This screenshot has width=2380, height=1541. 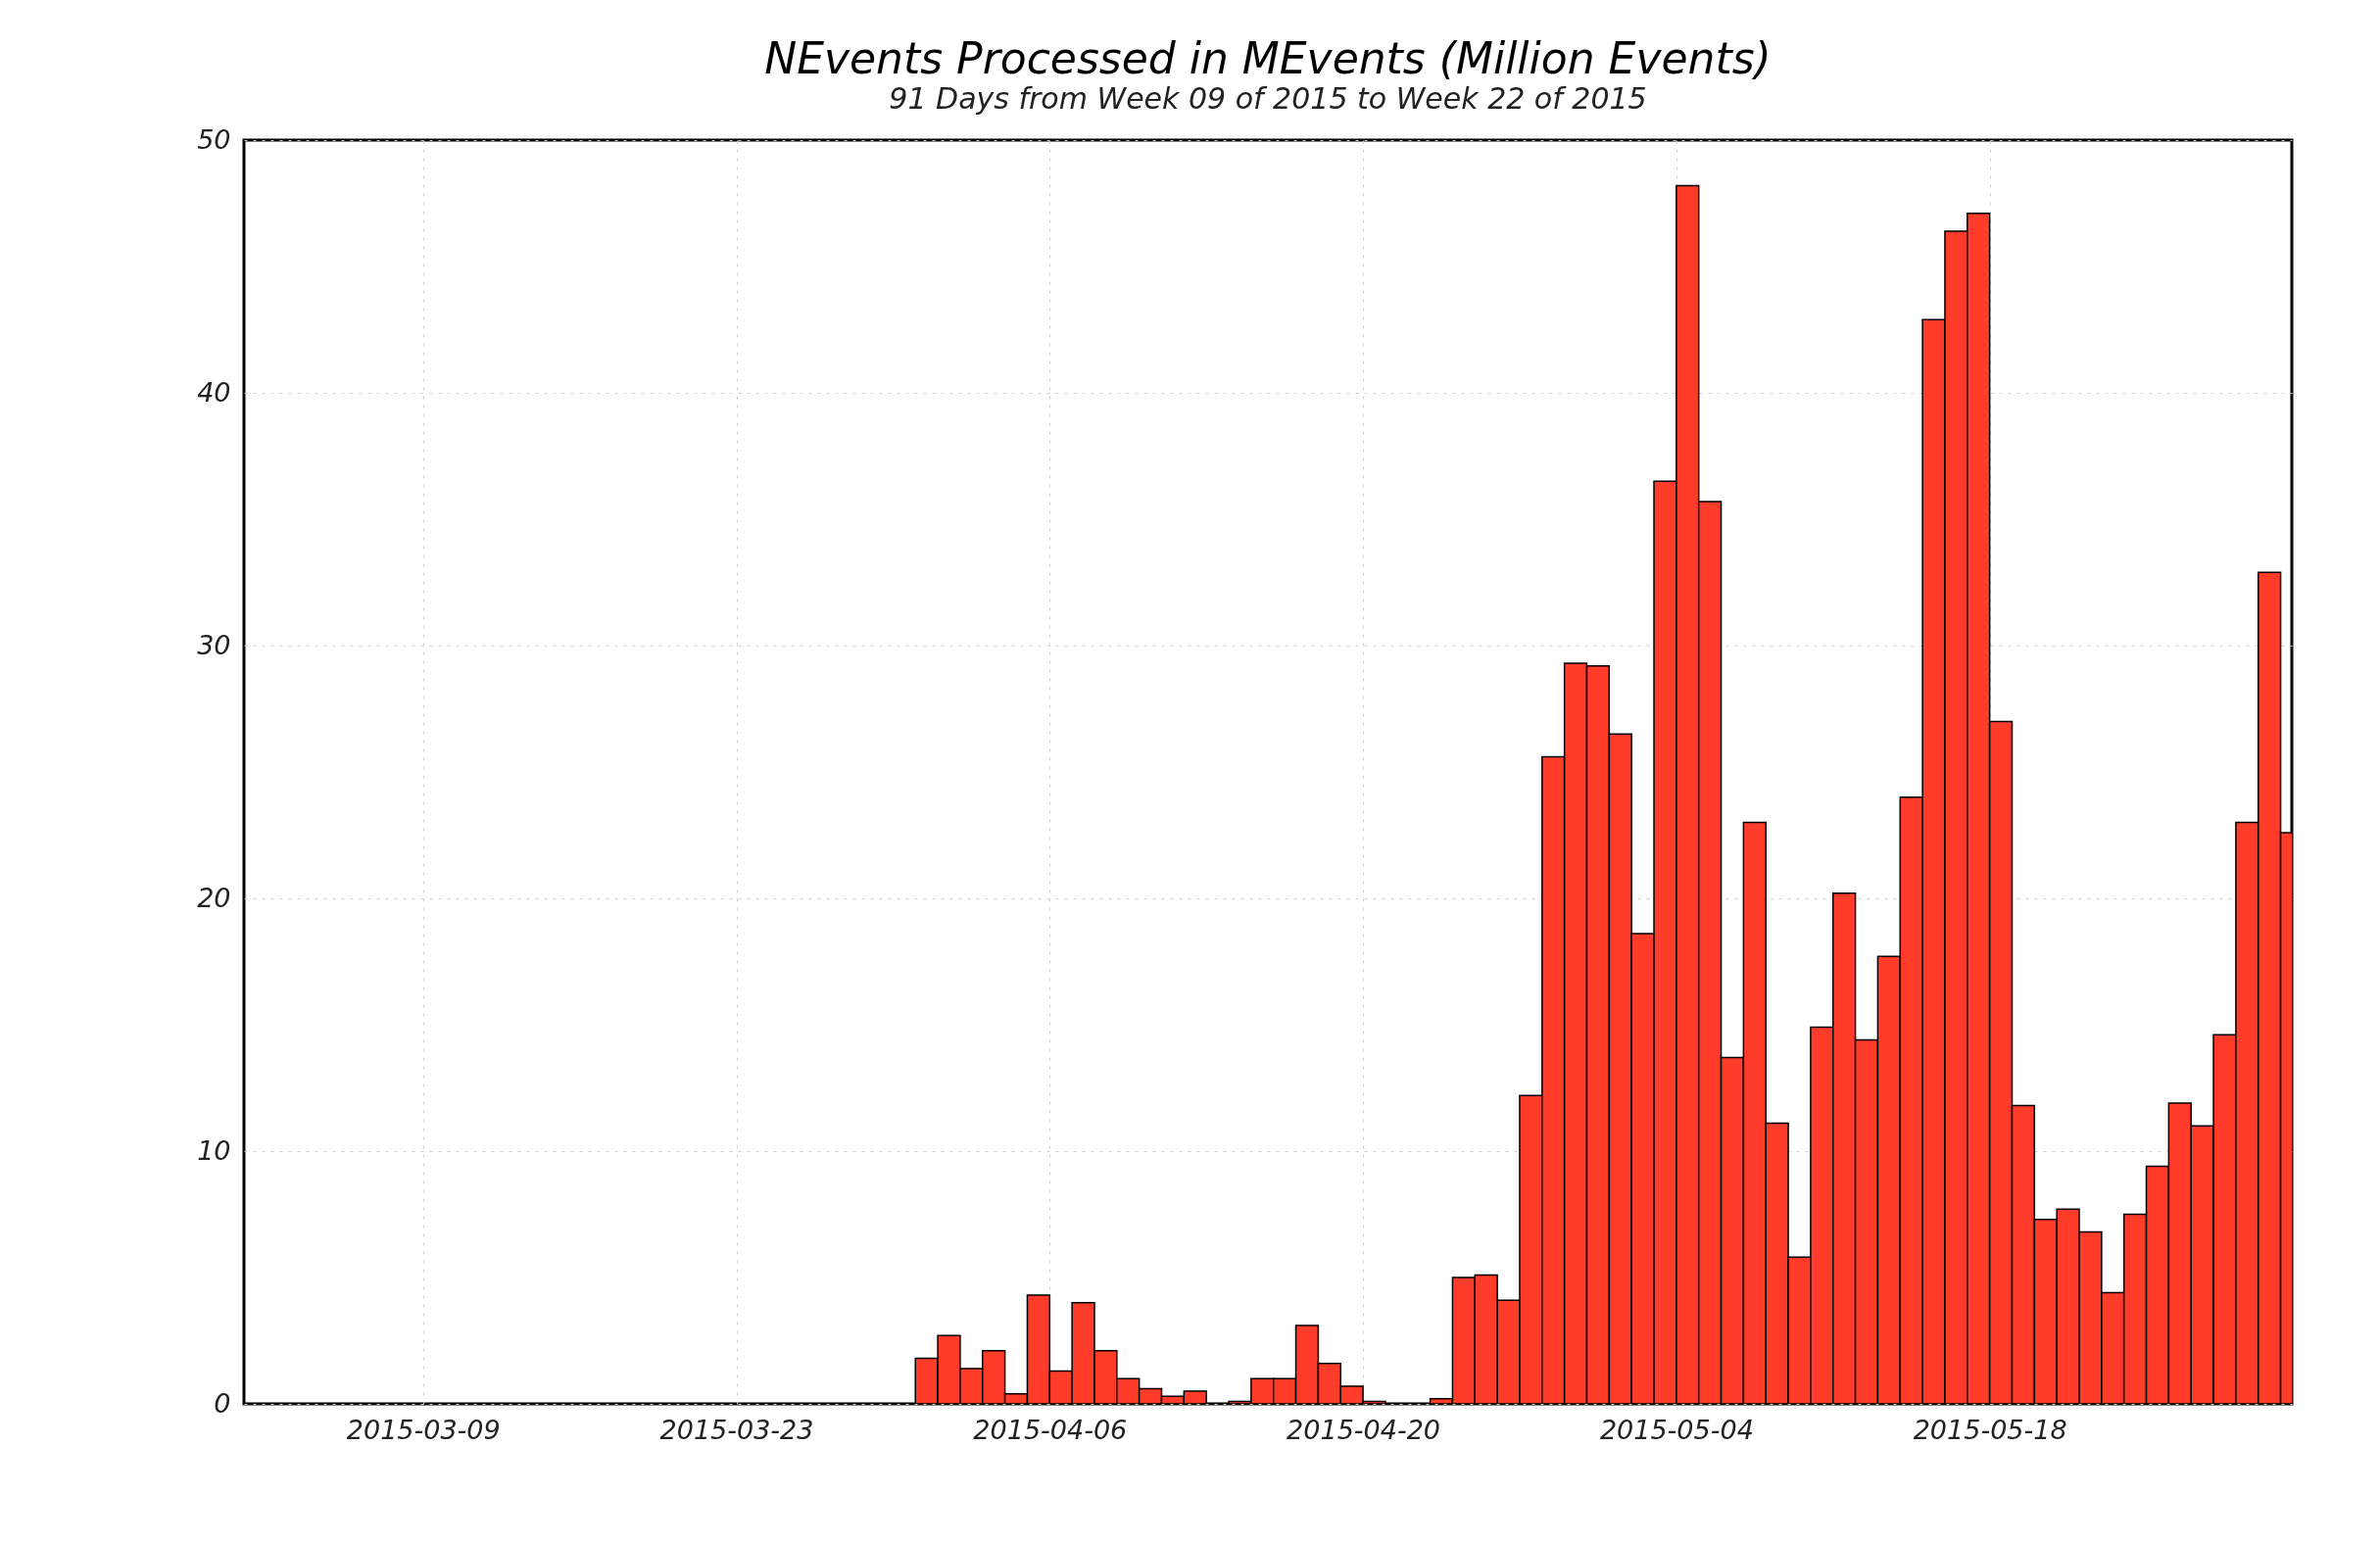 I want to click on x-tick-label: 2015-05-18, so click(x=1990, y=1430).